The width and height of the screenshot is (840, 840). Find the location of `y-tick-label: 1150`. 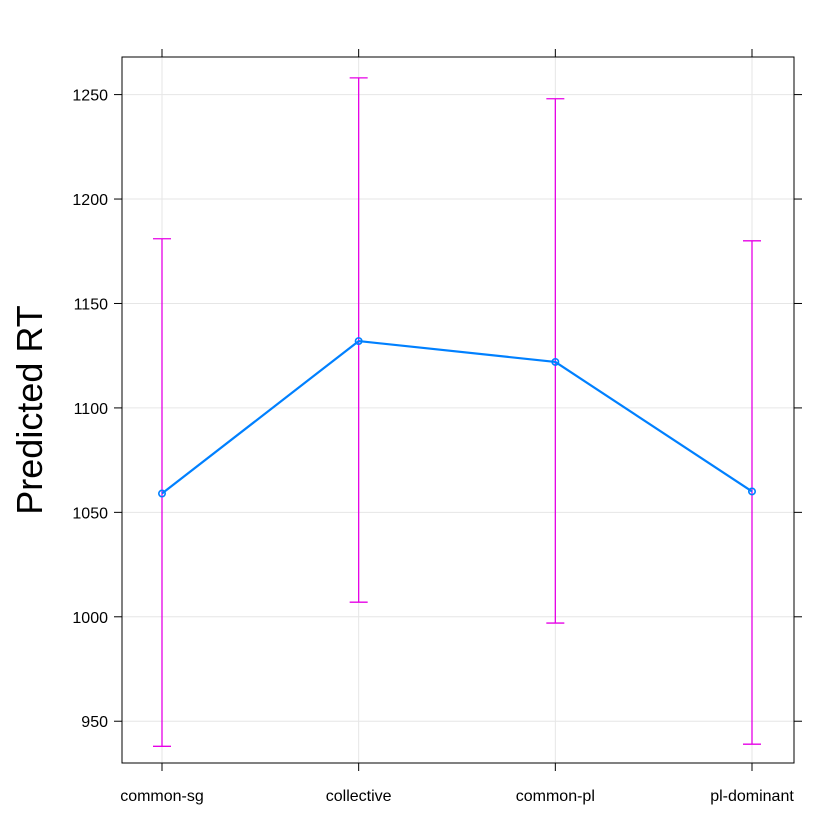

y-tick-label: 1150 is located at coordinates (91, 304).